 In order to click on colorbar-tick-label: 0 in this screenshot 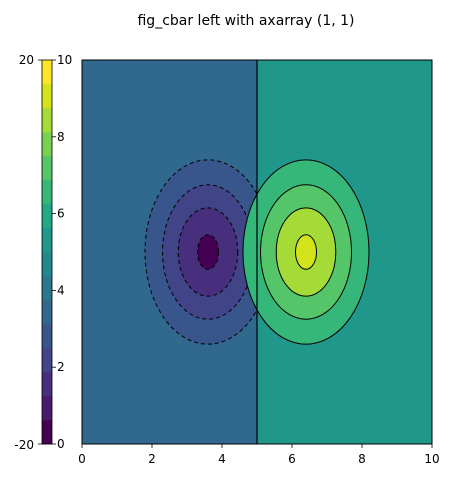, I will do `click(61, 444)`.